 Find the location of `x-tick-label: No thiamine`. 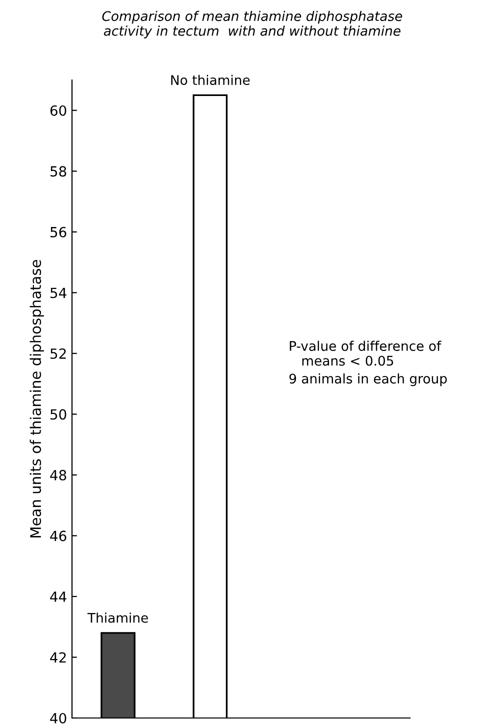

x-tick-label: No thiamine is located at coordinates (210, 80).